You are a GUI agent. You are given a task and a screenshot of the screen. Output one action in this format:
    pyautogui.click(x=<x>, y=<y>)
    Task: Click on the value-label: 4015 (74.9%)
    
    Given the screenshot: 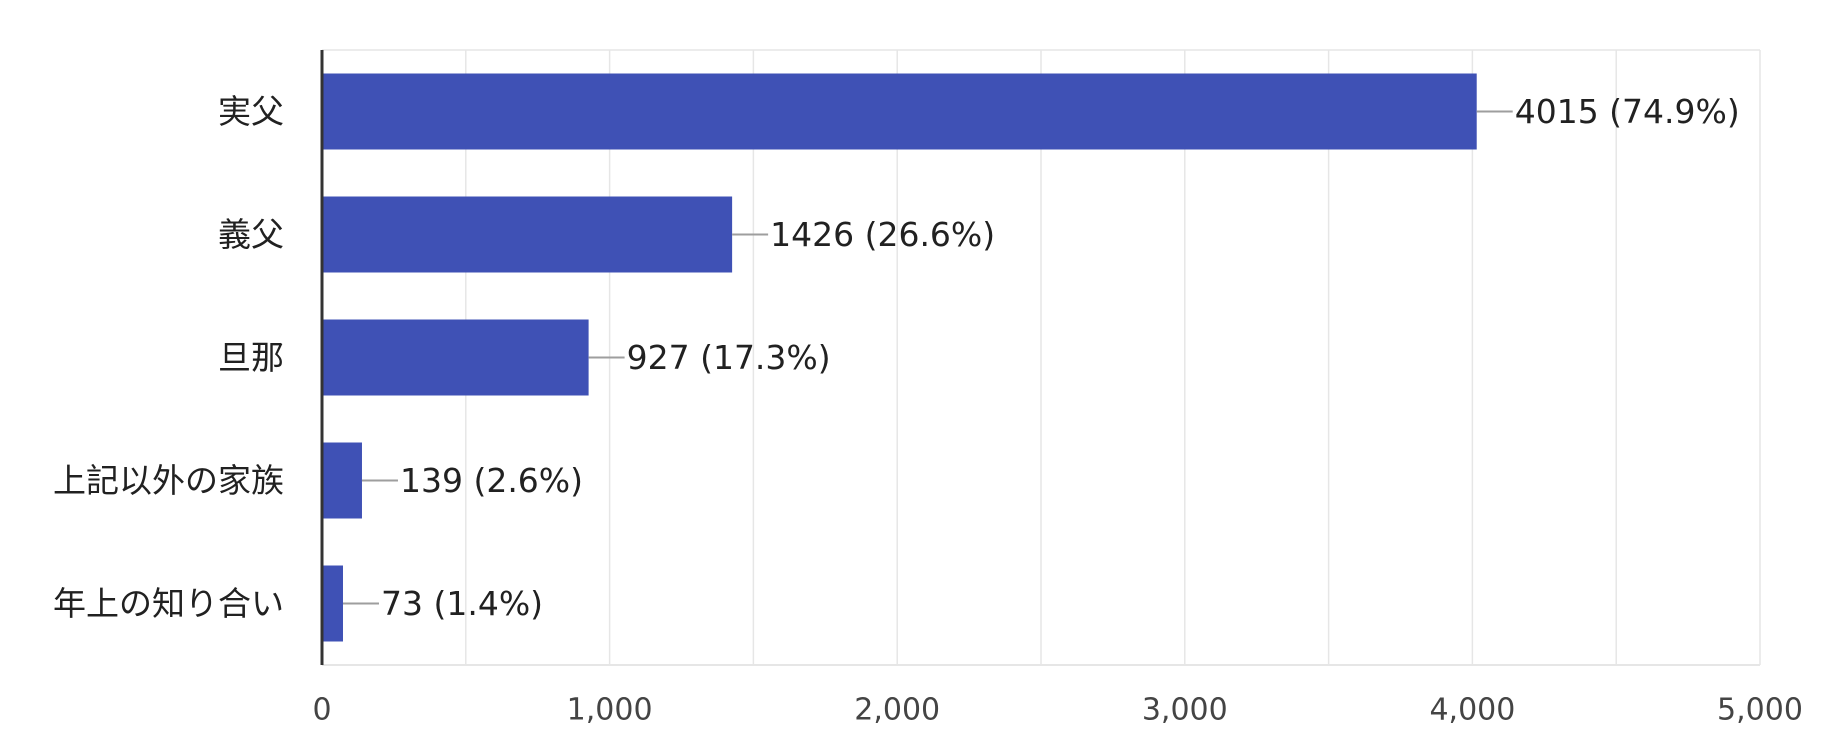 What is the action you would take?
    pyautogui.click(x=1627, y=111)
    